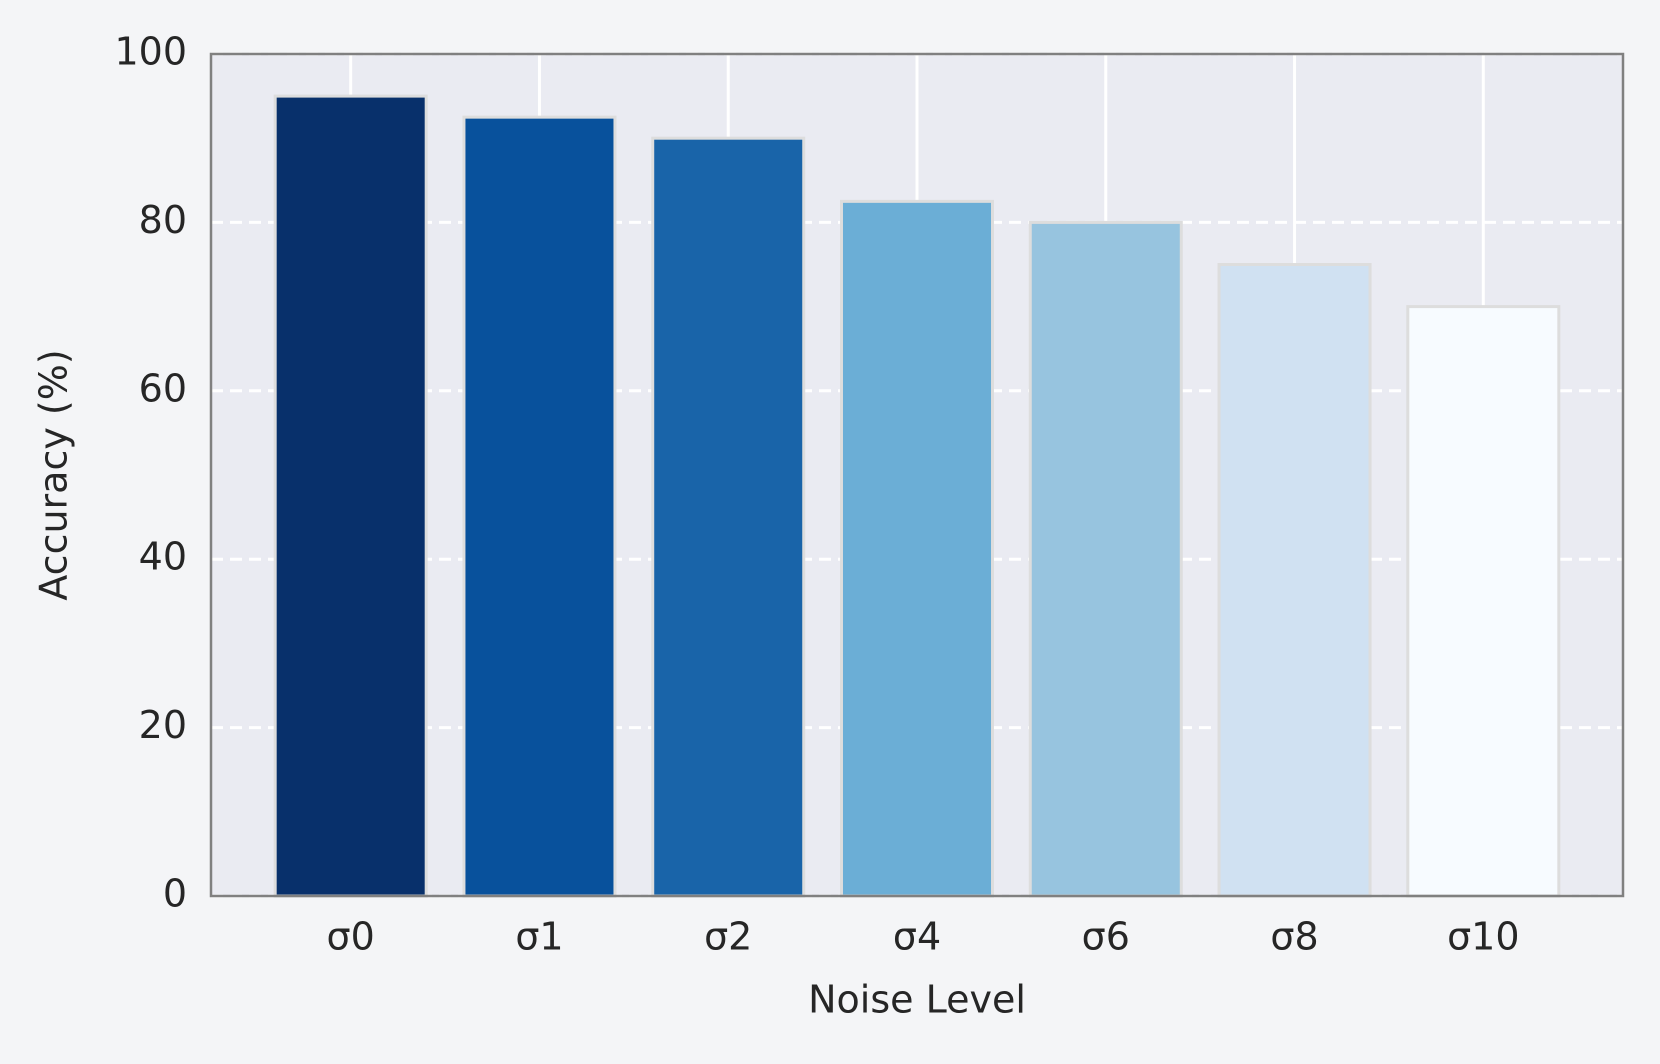 The height and width of the screenshot is (1064, 1660). What do you see at coordinates (163, 220) in the screenshot?
I see `y-tick-label: 80` at bounding box center [163, 220].